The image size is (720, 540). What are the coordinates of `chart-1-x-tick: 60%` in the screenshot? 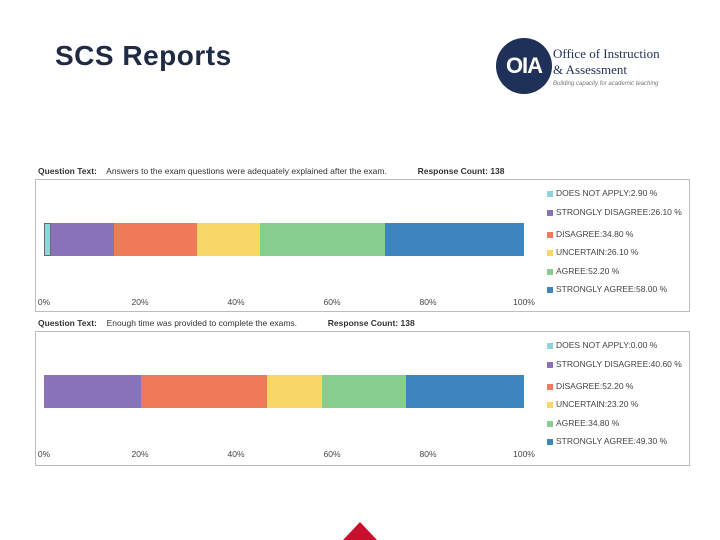 It's located at (332, 302).